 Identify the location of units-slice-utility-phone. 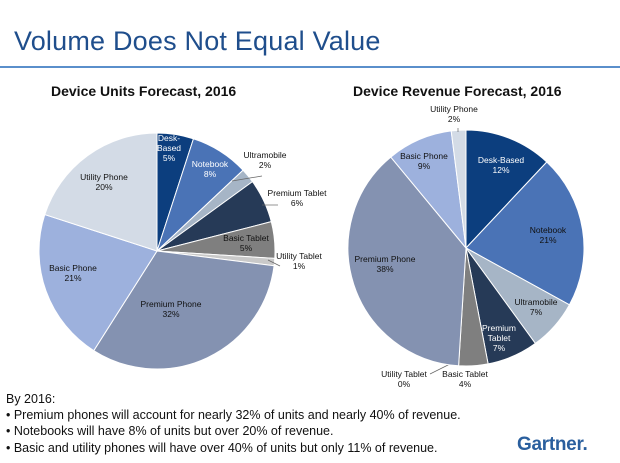
(101, 192).